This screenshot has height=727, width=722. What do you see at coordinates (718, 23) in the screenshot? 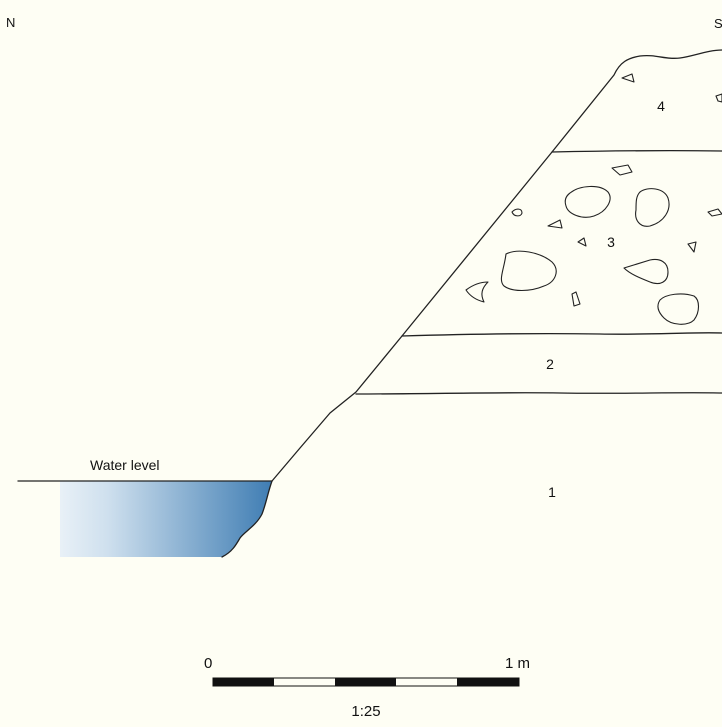
I see `orientation-south: S` at bounding box center [718, 23].